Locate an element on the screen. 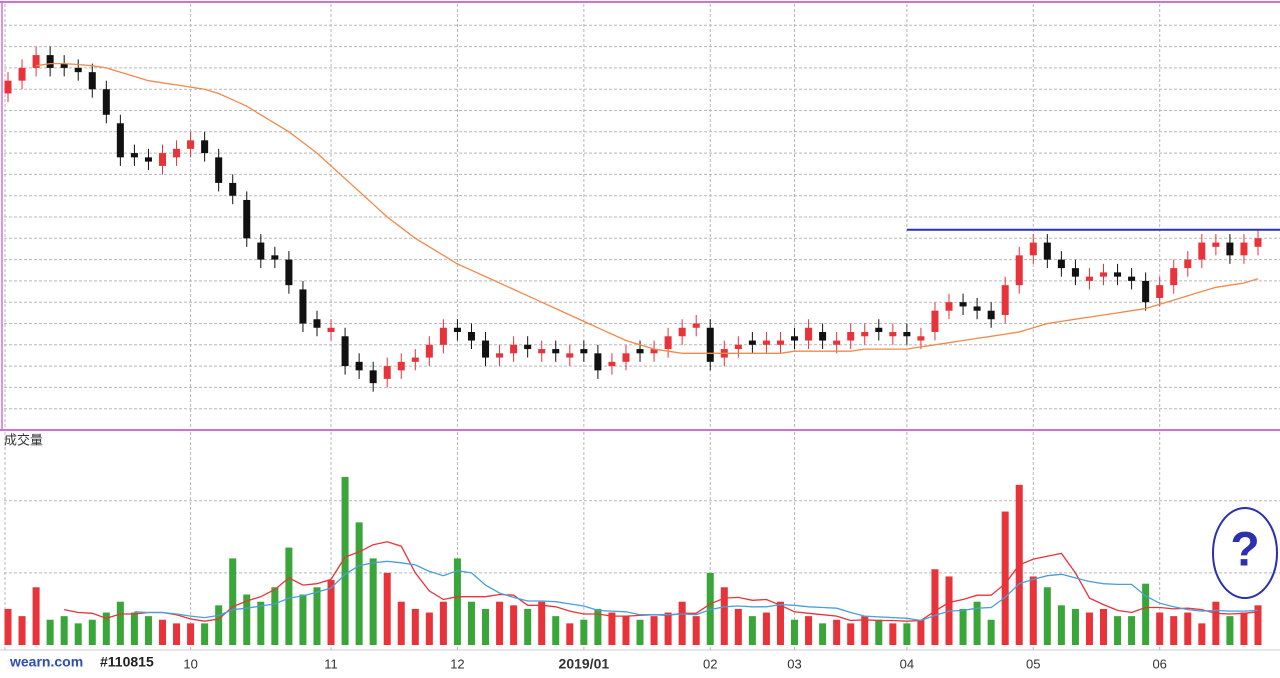 This screenshot has width=1280, height=678. annotation-circle is located at coordinates (1245, 553).